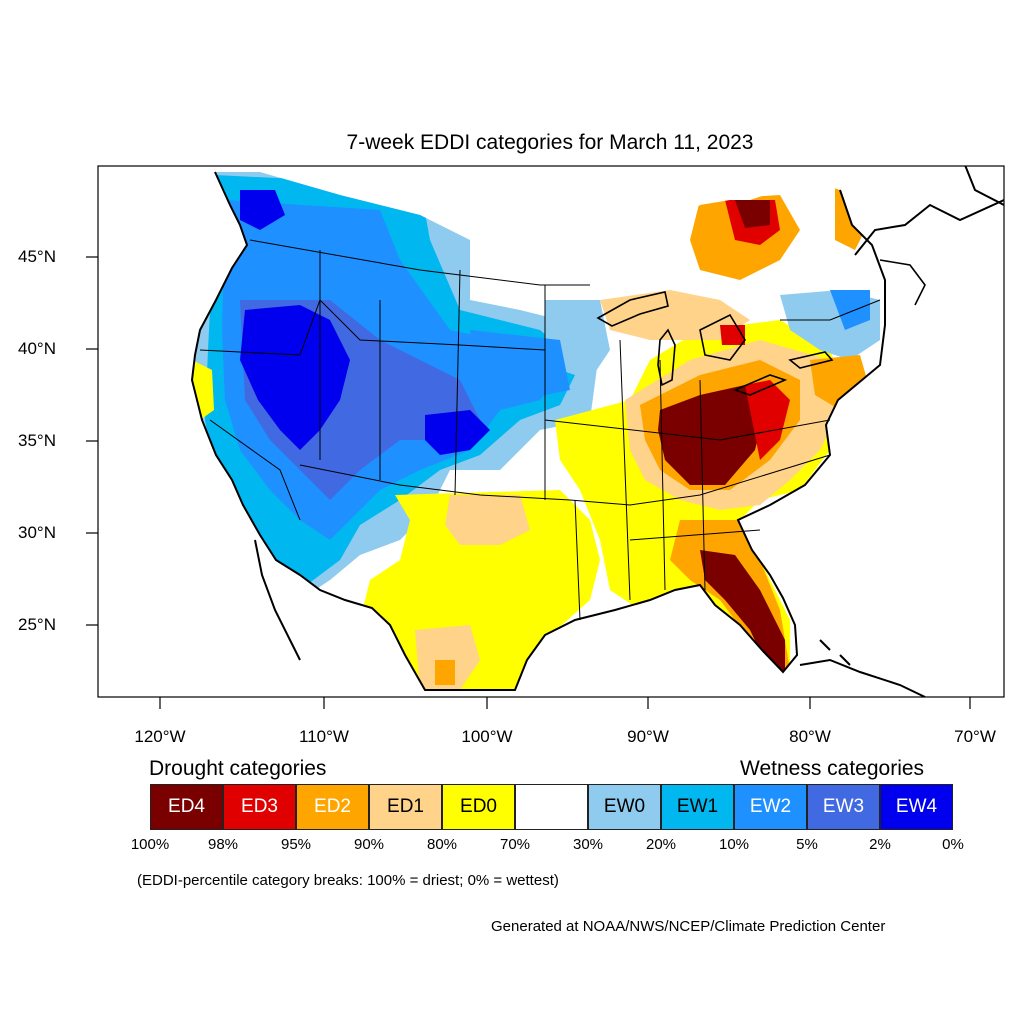  What do you see at coordinates (405, 807) in the screenshot?
I see `legend-box-ed1: ED1` at bounding box center [405, 807].